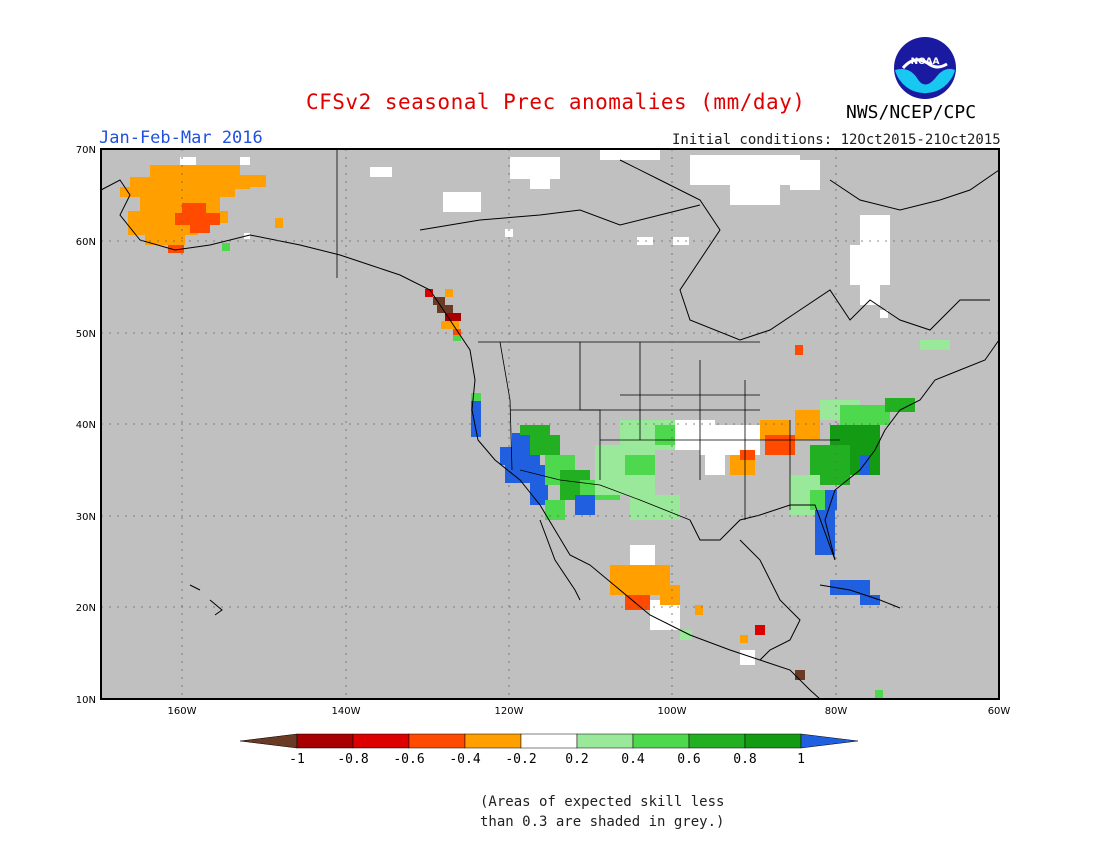  What do you see at coordinates (825, 447) in the screenshot?
I see `eastern-us-anomalies` at bounding box center [825, 447].